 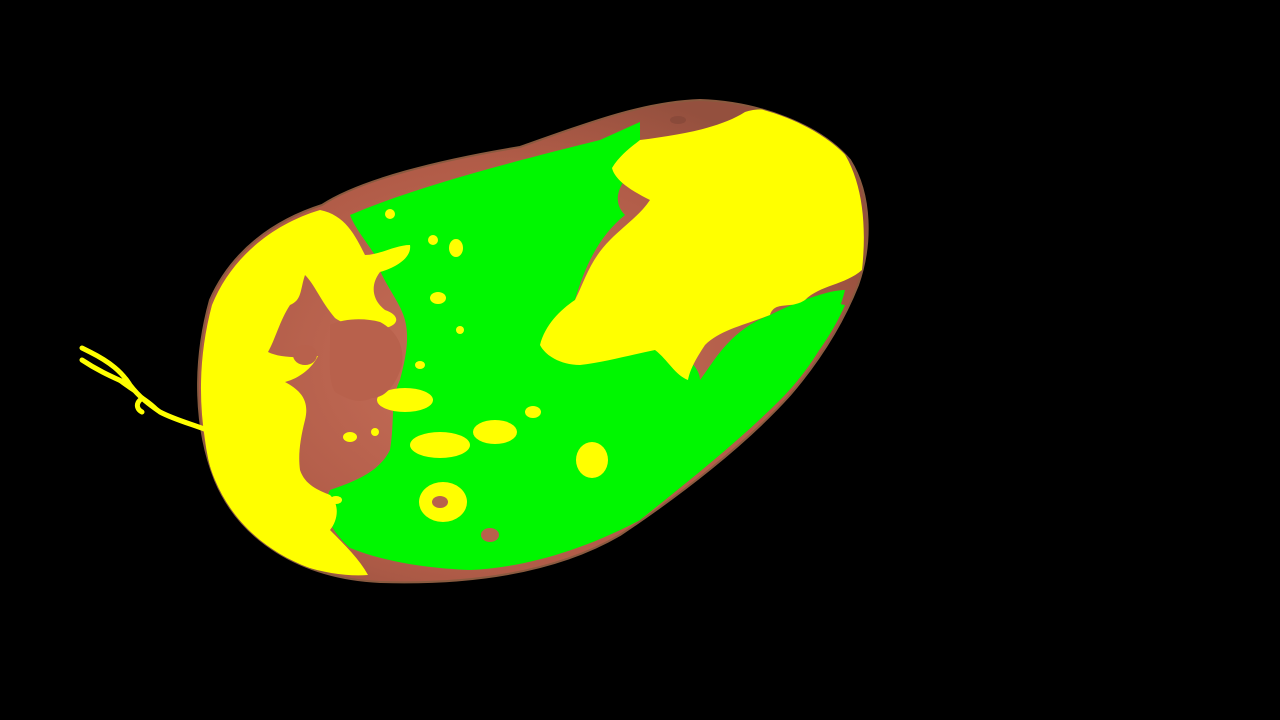 What do you see at coordinates (678, 120) in the screenshot?
I see `potato-eye` at bounding box center [678, 120].